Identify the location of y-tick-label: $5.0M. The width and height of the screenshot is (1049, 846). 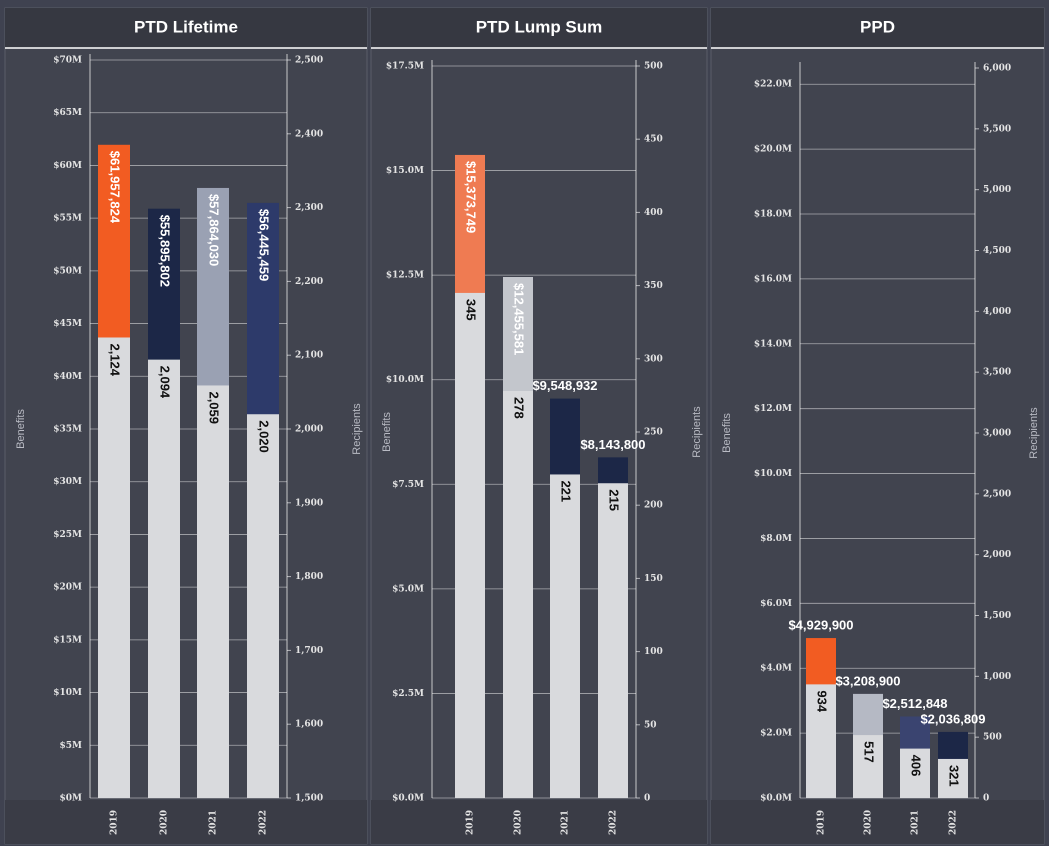
(408, 589).